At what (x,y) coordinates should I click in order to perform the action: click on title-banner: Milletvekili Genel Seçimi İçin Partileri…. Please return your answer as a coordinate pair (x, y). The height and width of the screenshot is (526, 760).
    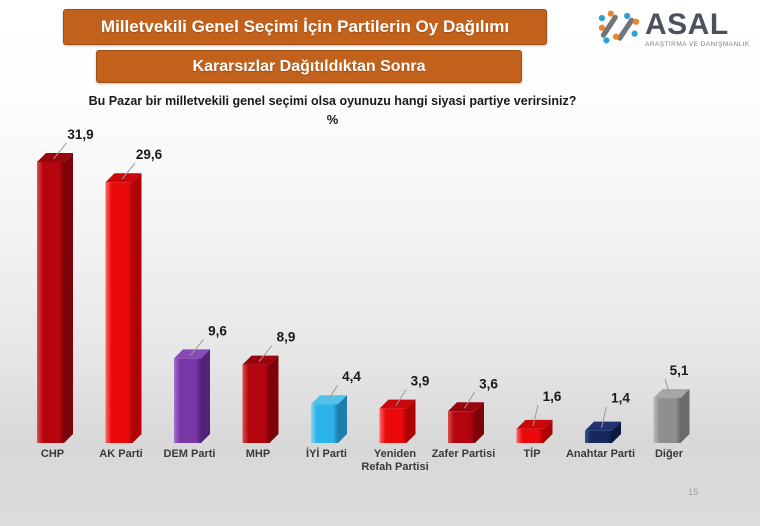
    Looking at the image, I should click on (305, 27).